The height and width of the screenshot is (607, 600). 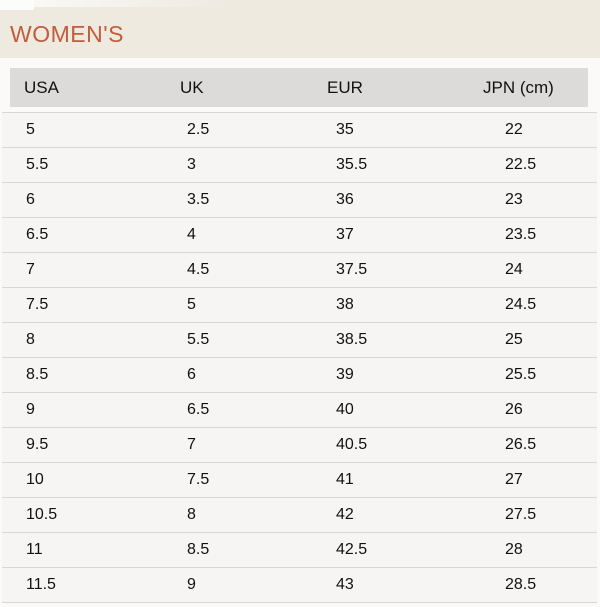 What do you see at coordinates (30, 199) in the screenshot?
I see `cell-usa: 6` at bounding box center [30, 199].